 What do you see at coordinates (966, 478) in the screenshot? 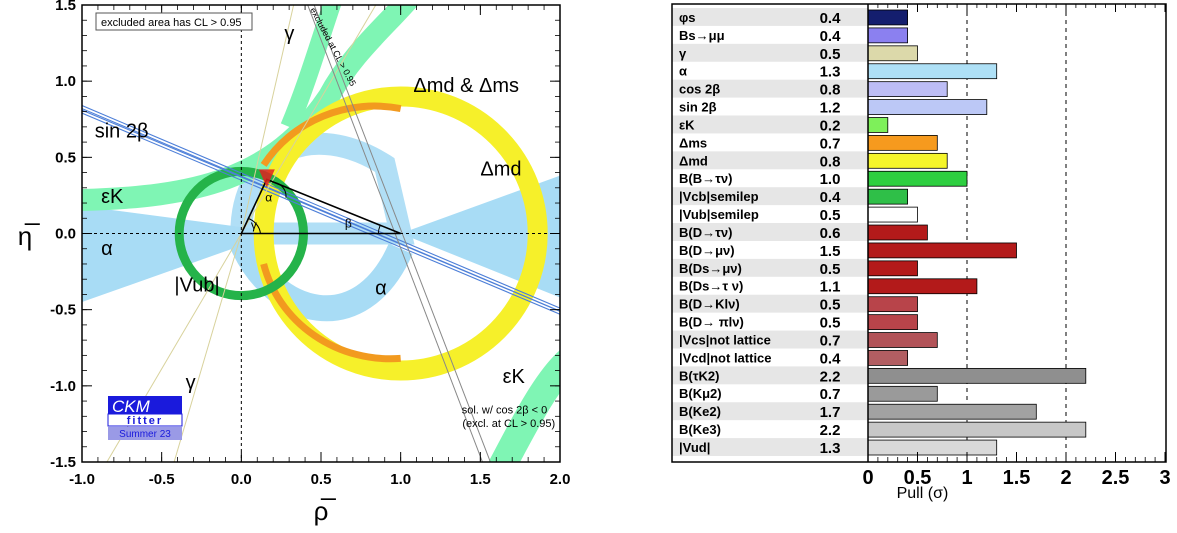
I see `pull-tick-label: 1` at bounding box center [966, 478].